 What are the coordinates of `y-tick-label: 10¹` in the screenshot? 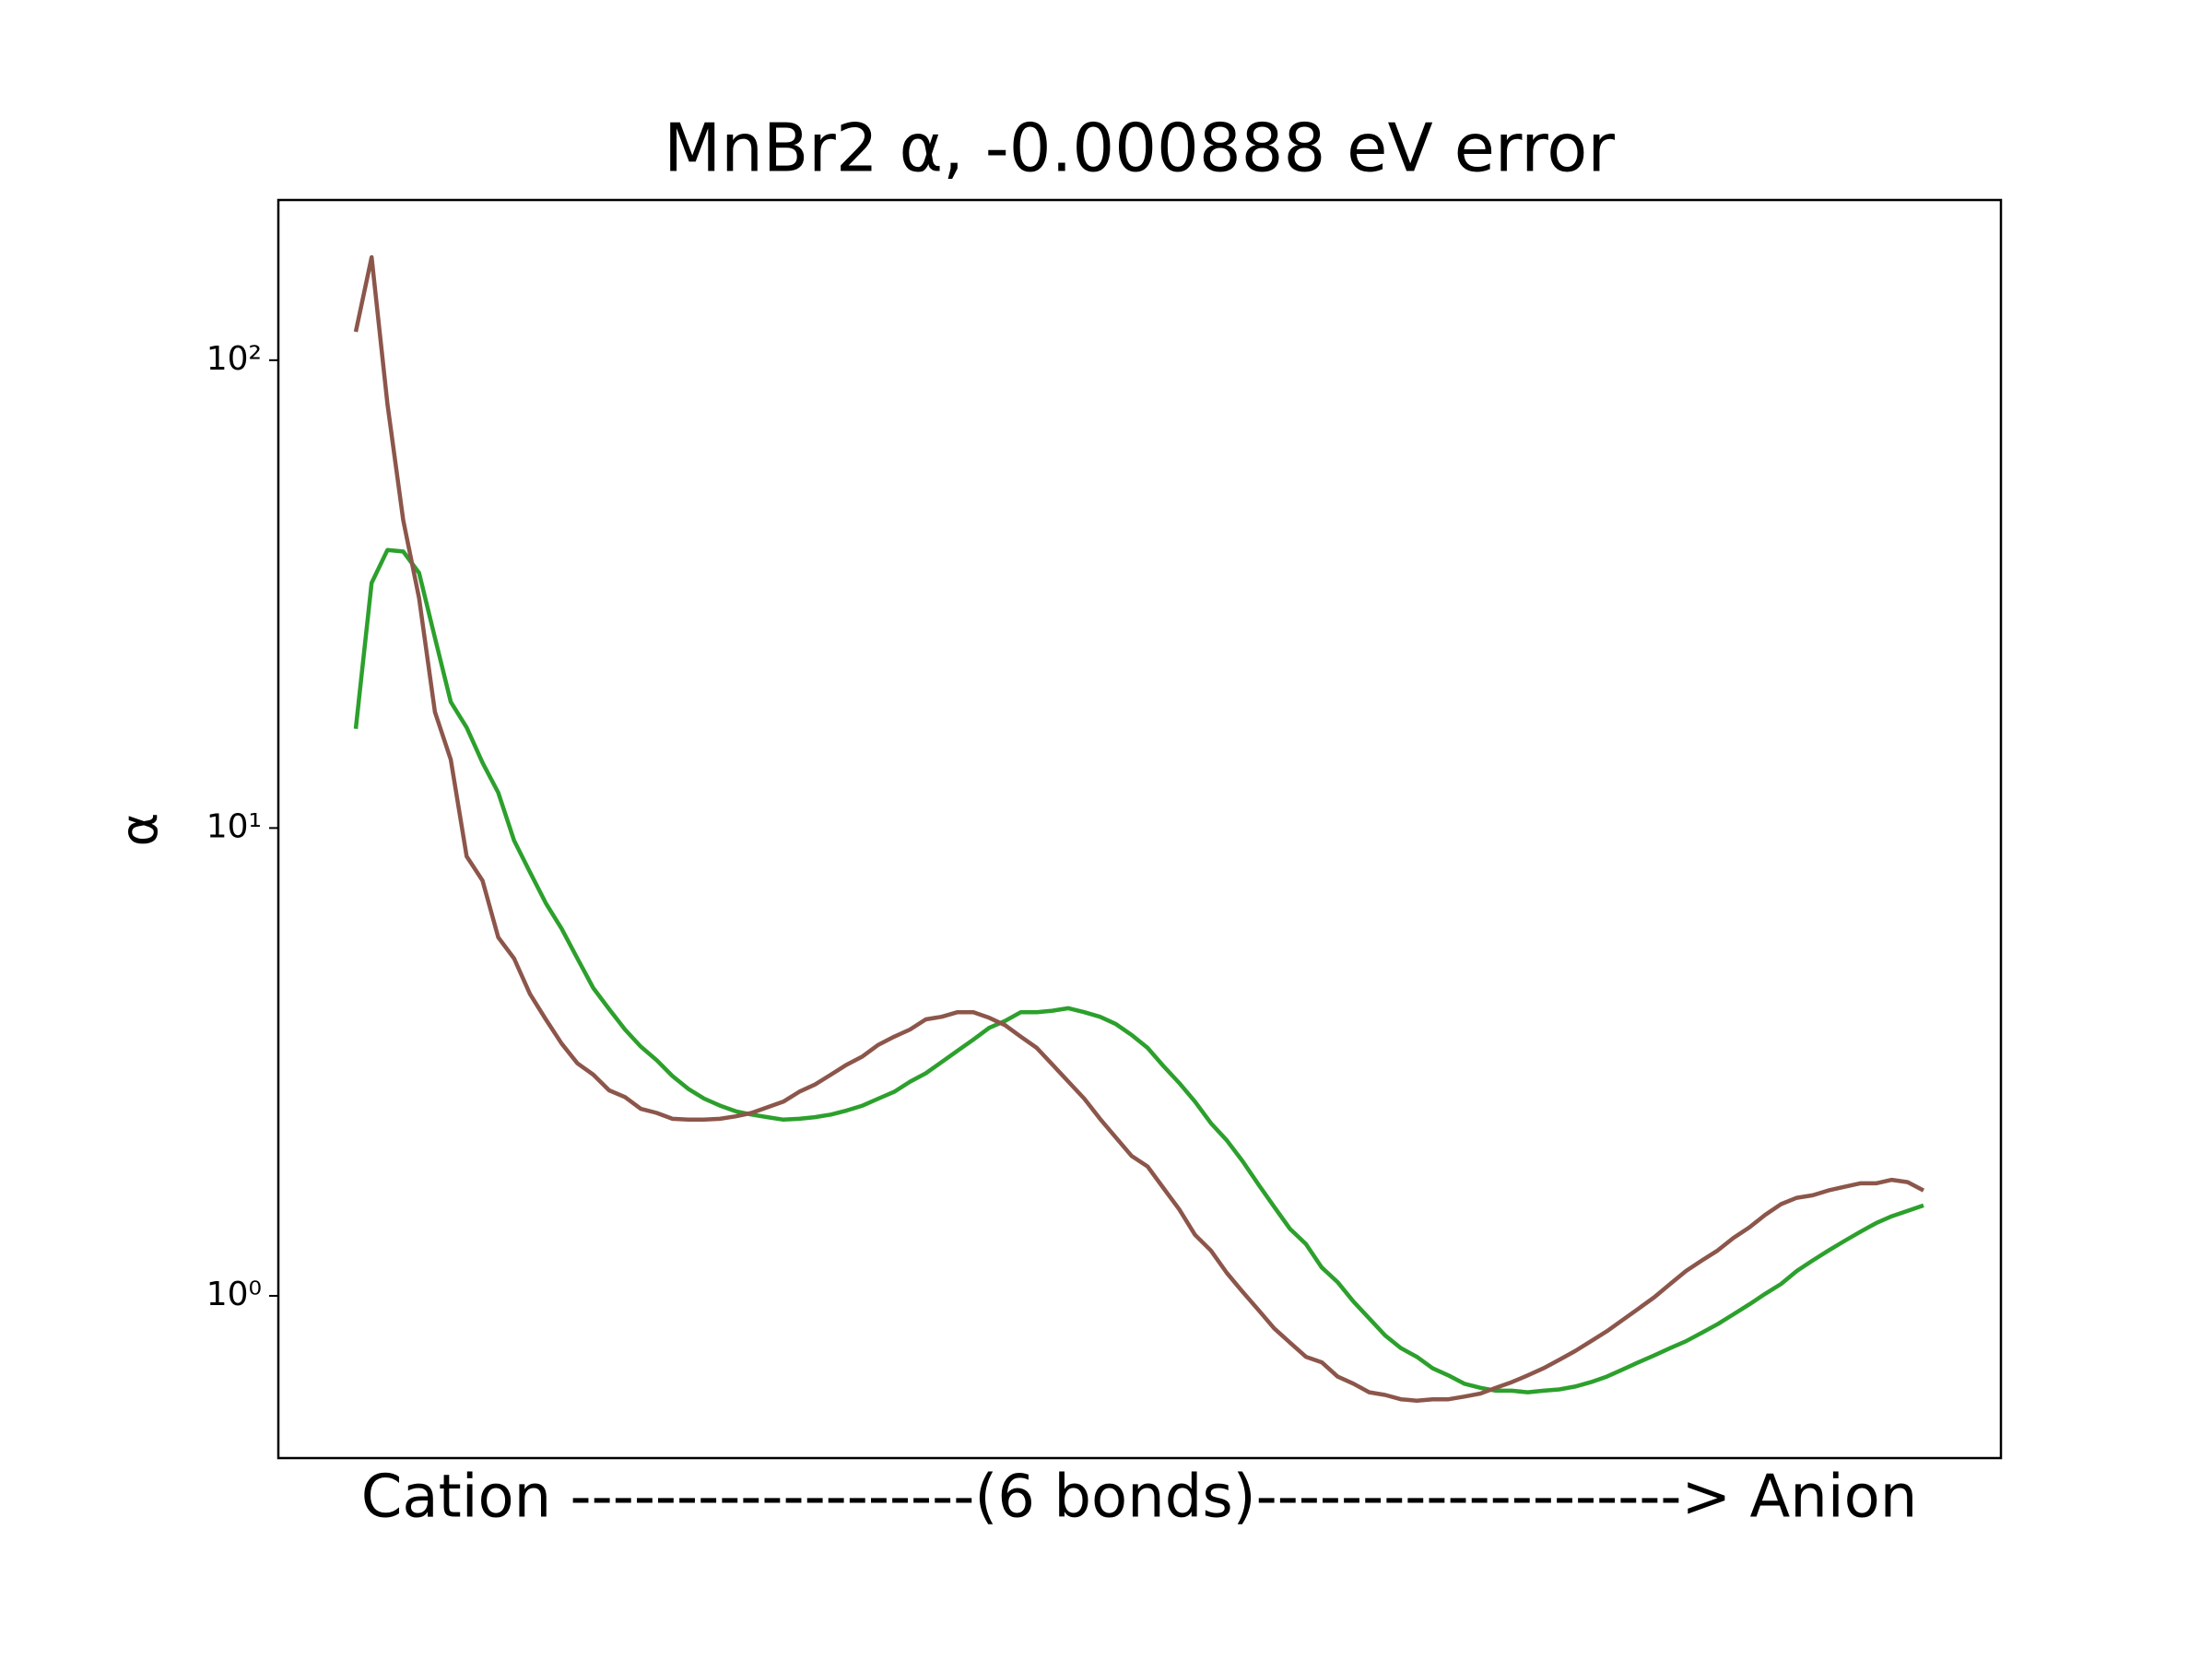 It's located at (234, 826).